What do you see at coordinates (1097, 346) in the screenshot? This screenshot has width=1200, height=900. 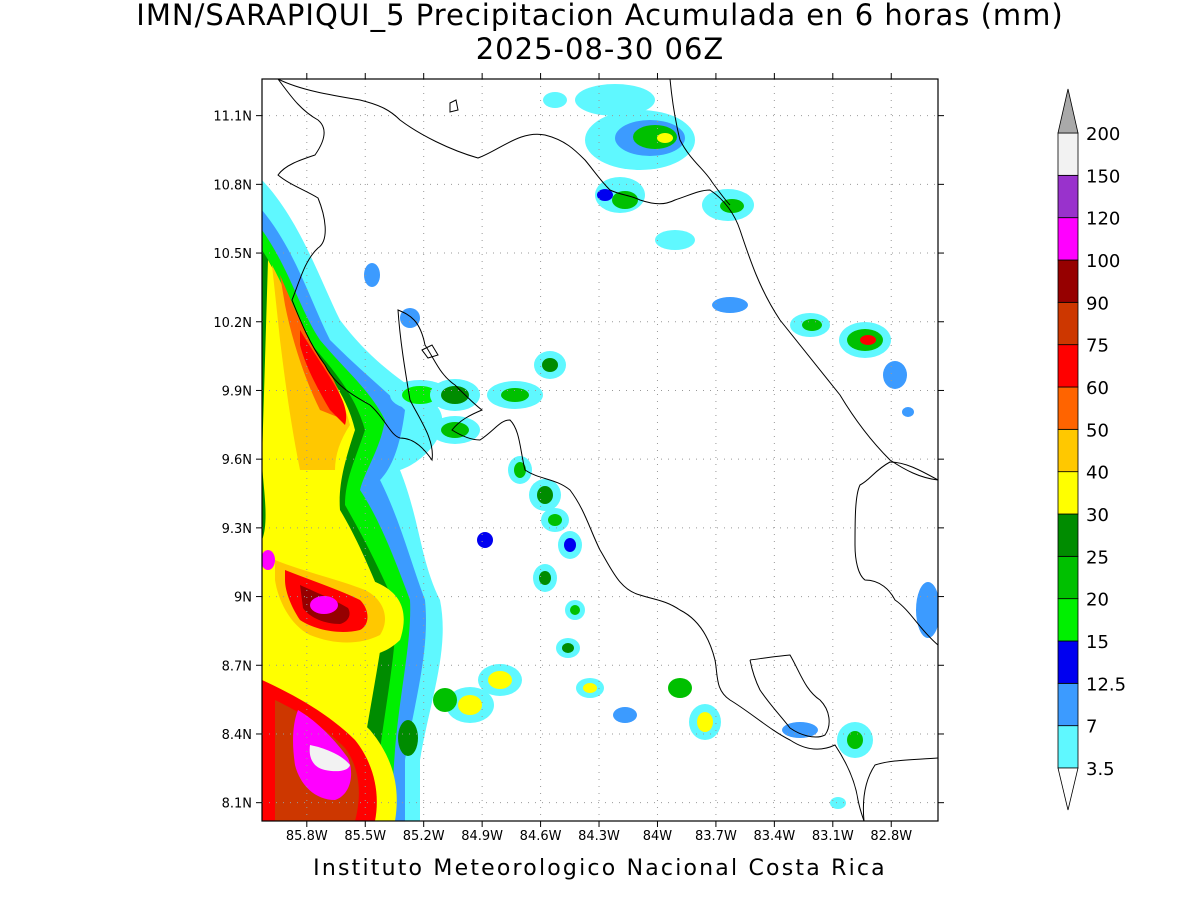 I see `colorbar-label: 75` at bounding box center [1097, 346].